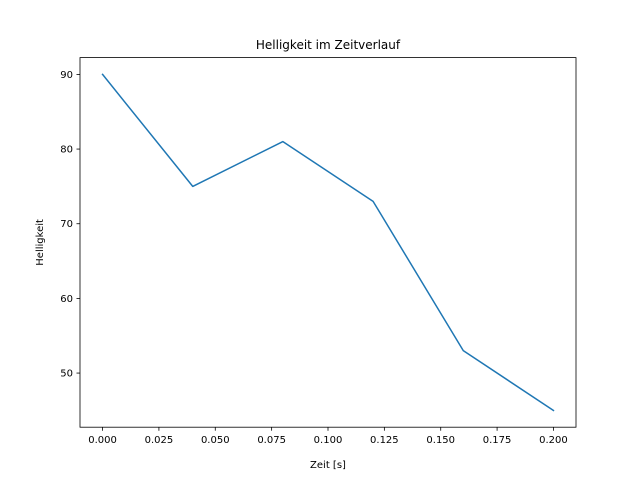  What do you see at coordinates (328, 45) in the screenshot?
I see `chart-title: Helligkeit im Zeitverlauf` at bounding box center [328, 45].